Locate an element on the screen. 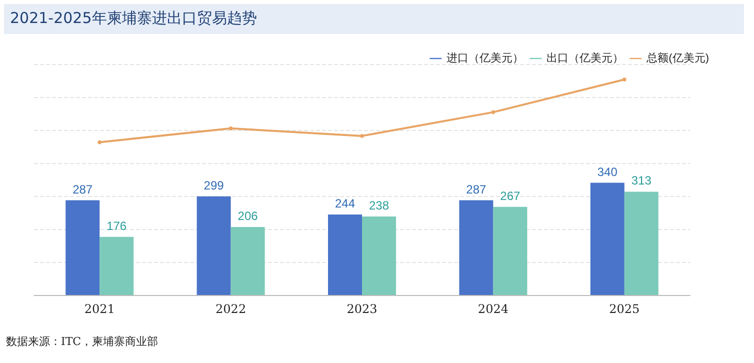 This screenshot has width=754, height=363. data-label: 176 is located at coordinates (116, 225).